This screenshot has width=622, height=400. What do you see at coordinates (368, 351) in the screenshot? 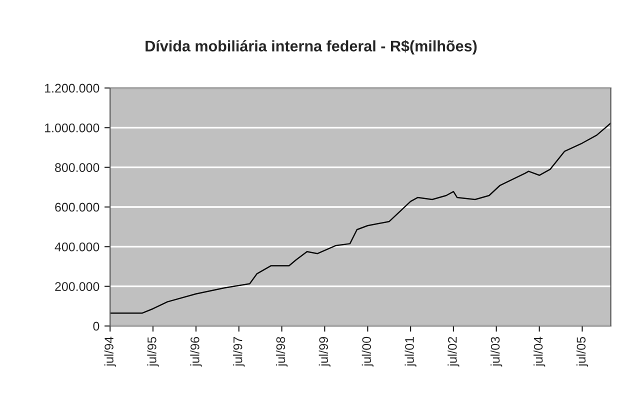
I see `x-tick-label: jul/00` at bounding box center [368, 351].